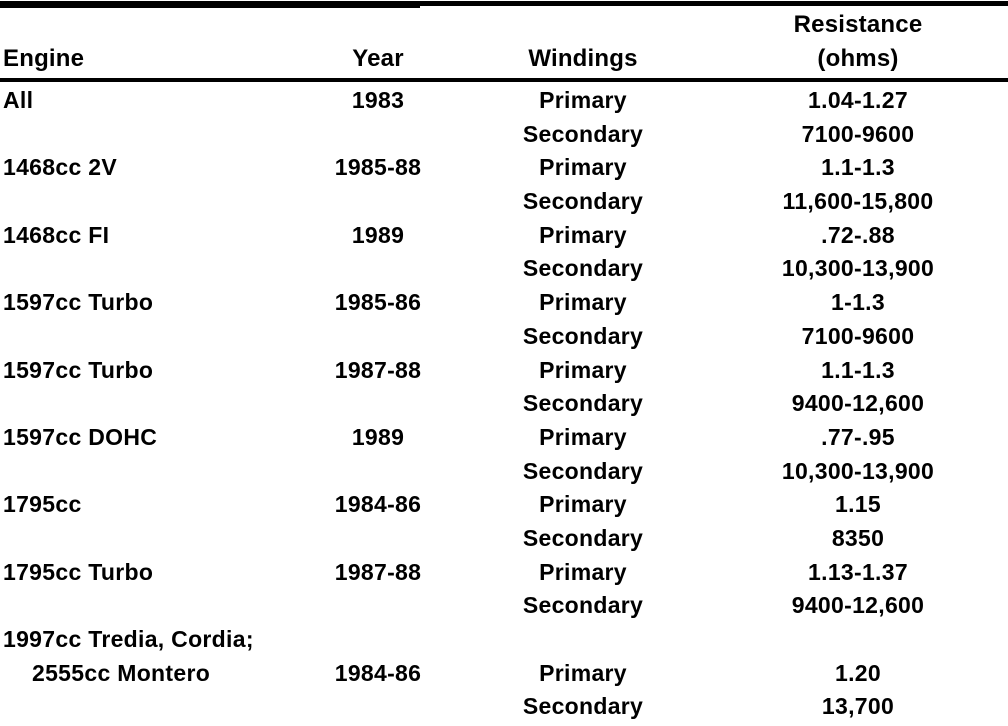  What do you see at coordinates (504, 25) in the screenshot?
I see `header-line-1: Resistance` at bounding box center [504, 25].